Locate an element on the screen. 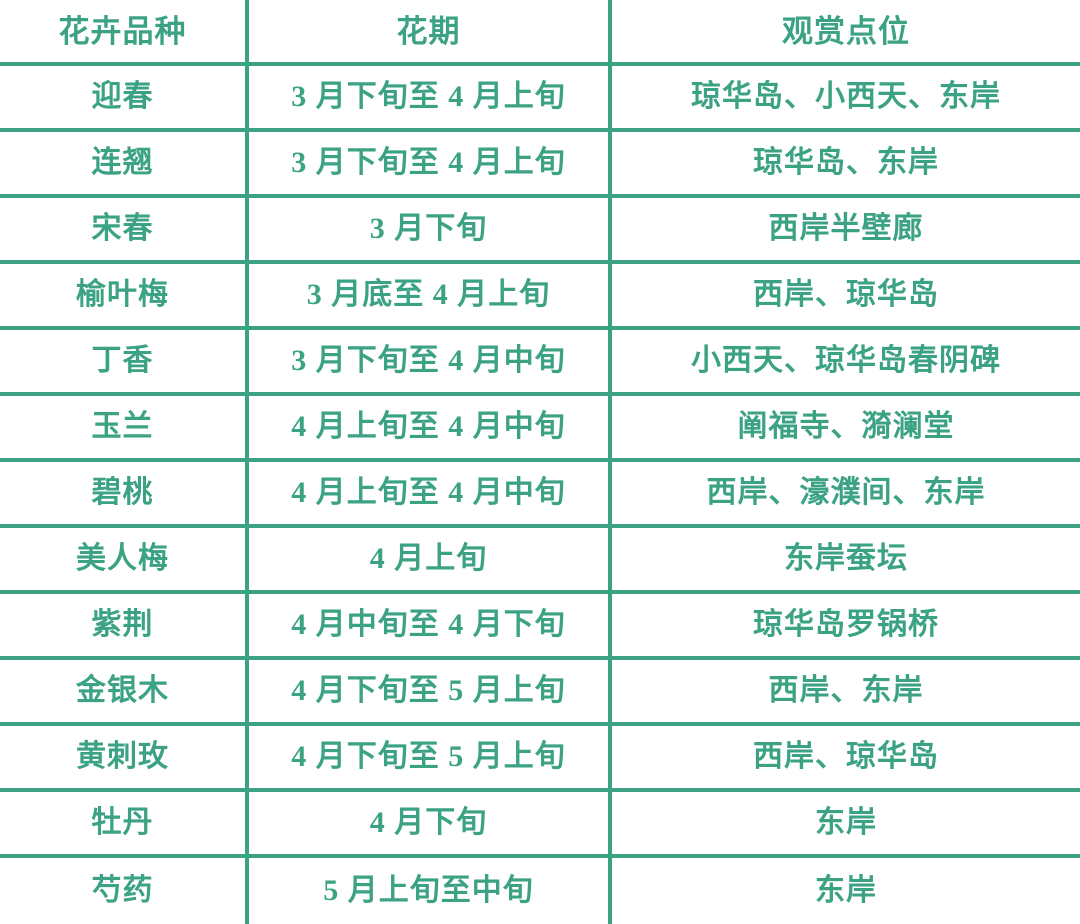  species-cell: 迎春 is located at coordinates (122, 96).